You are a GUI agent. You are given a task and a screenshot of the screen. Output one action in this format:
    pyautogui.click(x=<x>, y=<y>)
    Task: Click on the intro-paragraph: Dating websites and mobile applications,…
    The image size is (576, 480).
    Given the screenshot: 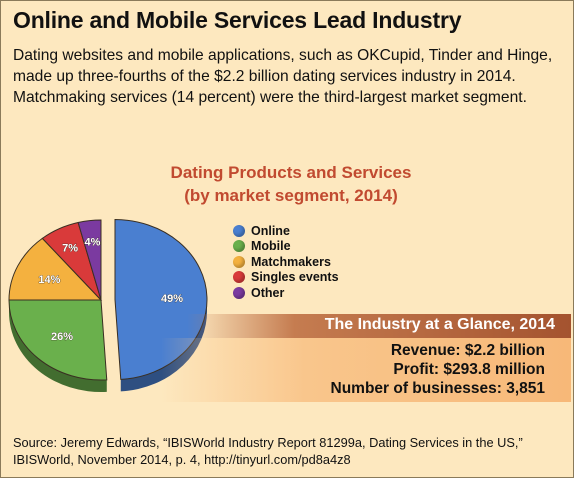 What is the action you would take?
    pyautogui.click(x=283, y=76)
    